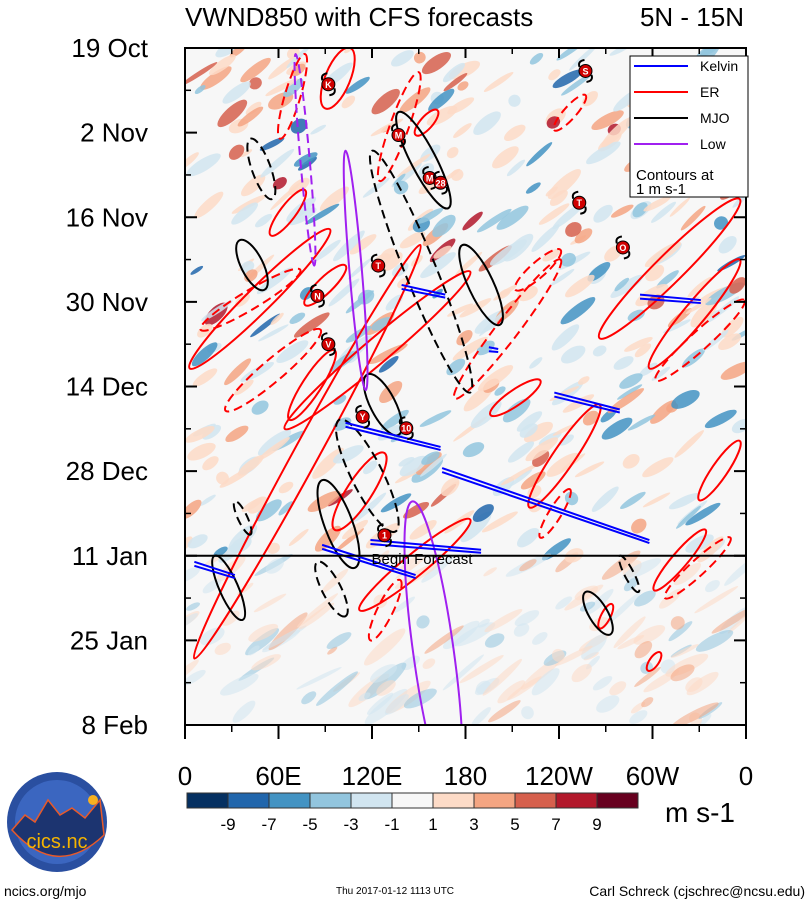 This screenshot has width=809, height=907. Describe the element at coordinates (317, 296) in the screenshot. I see `storm-label: N` at that location.